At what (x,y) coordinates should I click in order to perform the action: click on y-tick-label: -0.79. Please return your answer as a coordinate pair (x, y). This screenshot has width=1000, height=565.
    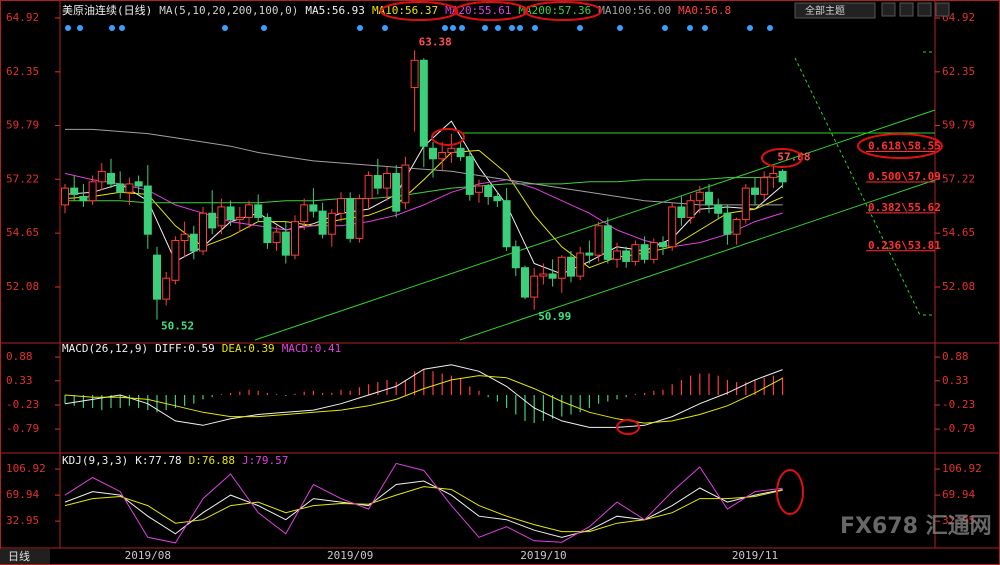
    Looking at the image, I should click on (958, 428).